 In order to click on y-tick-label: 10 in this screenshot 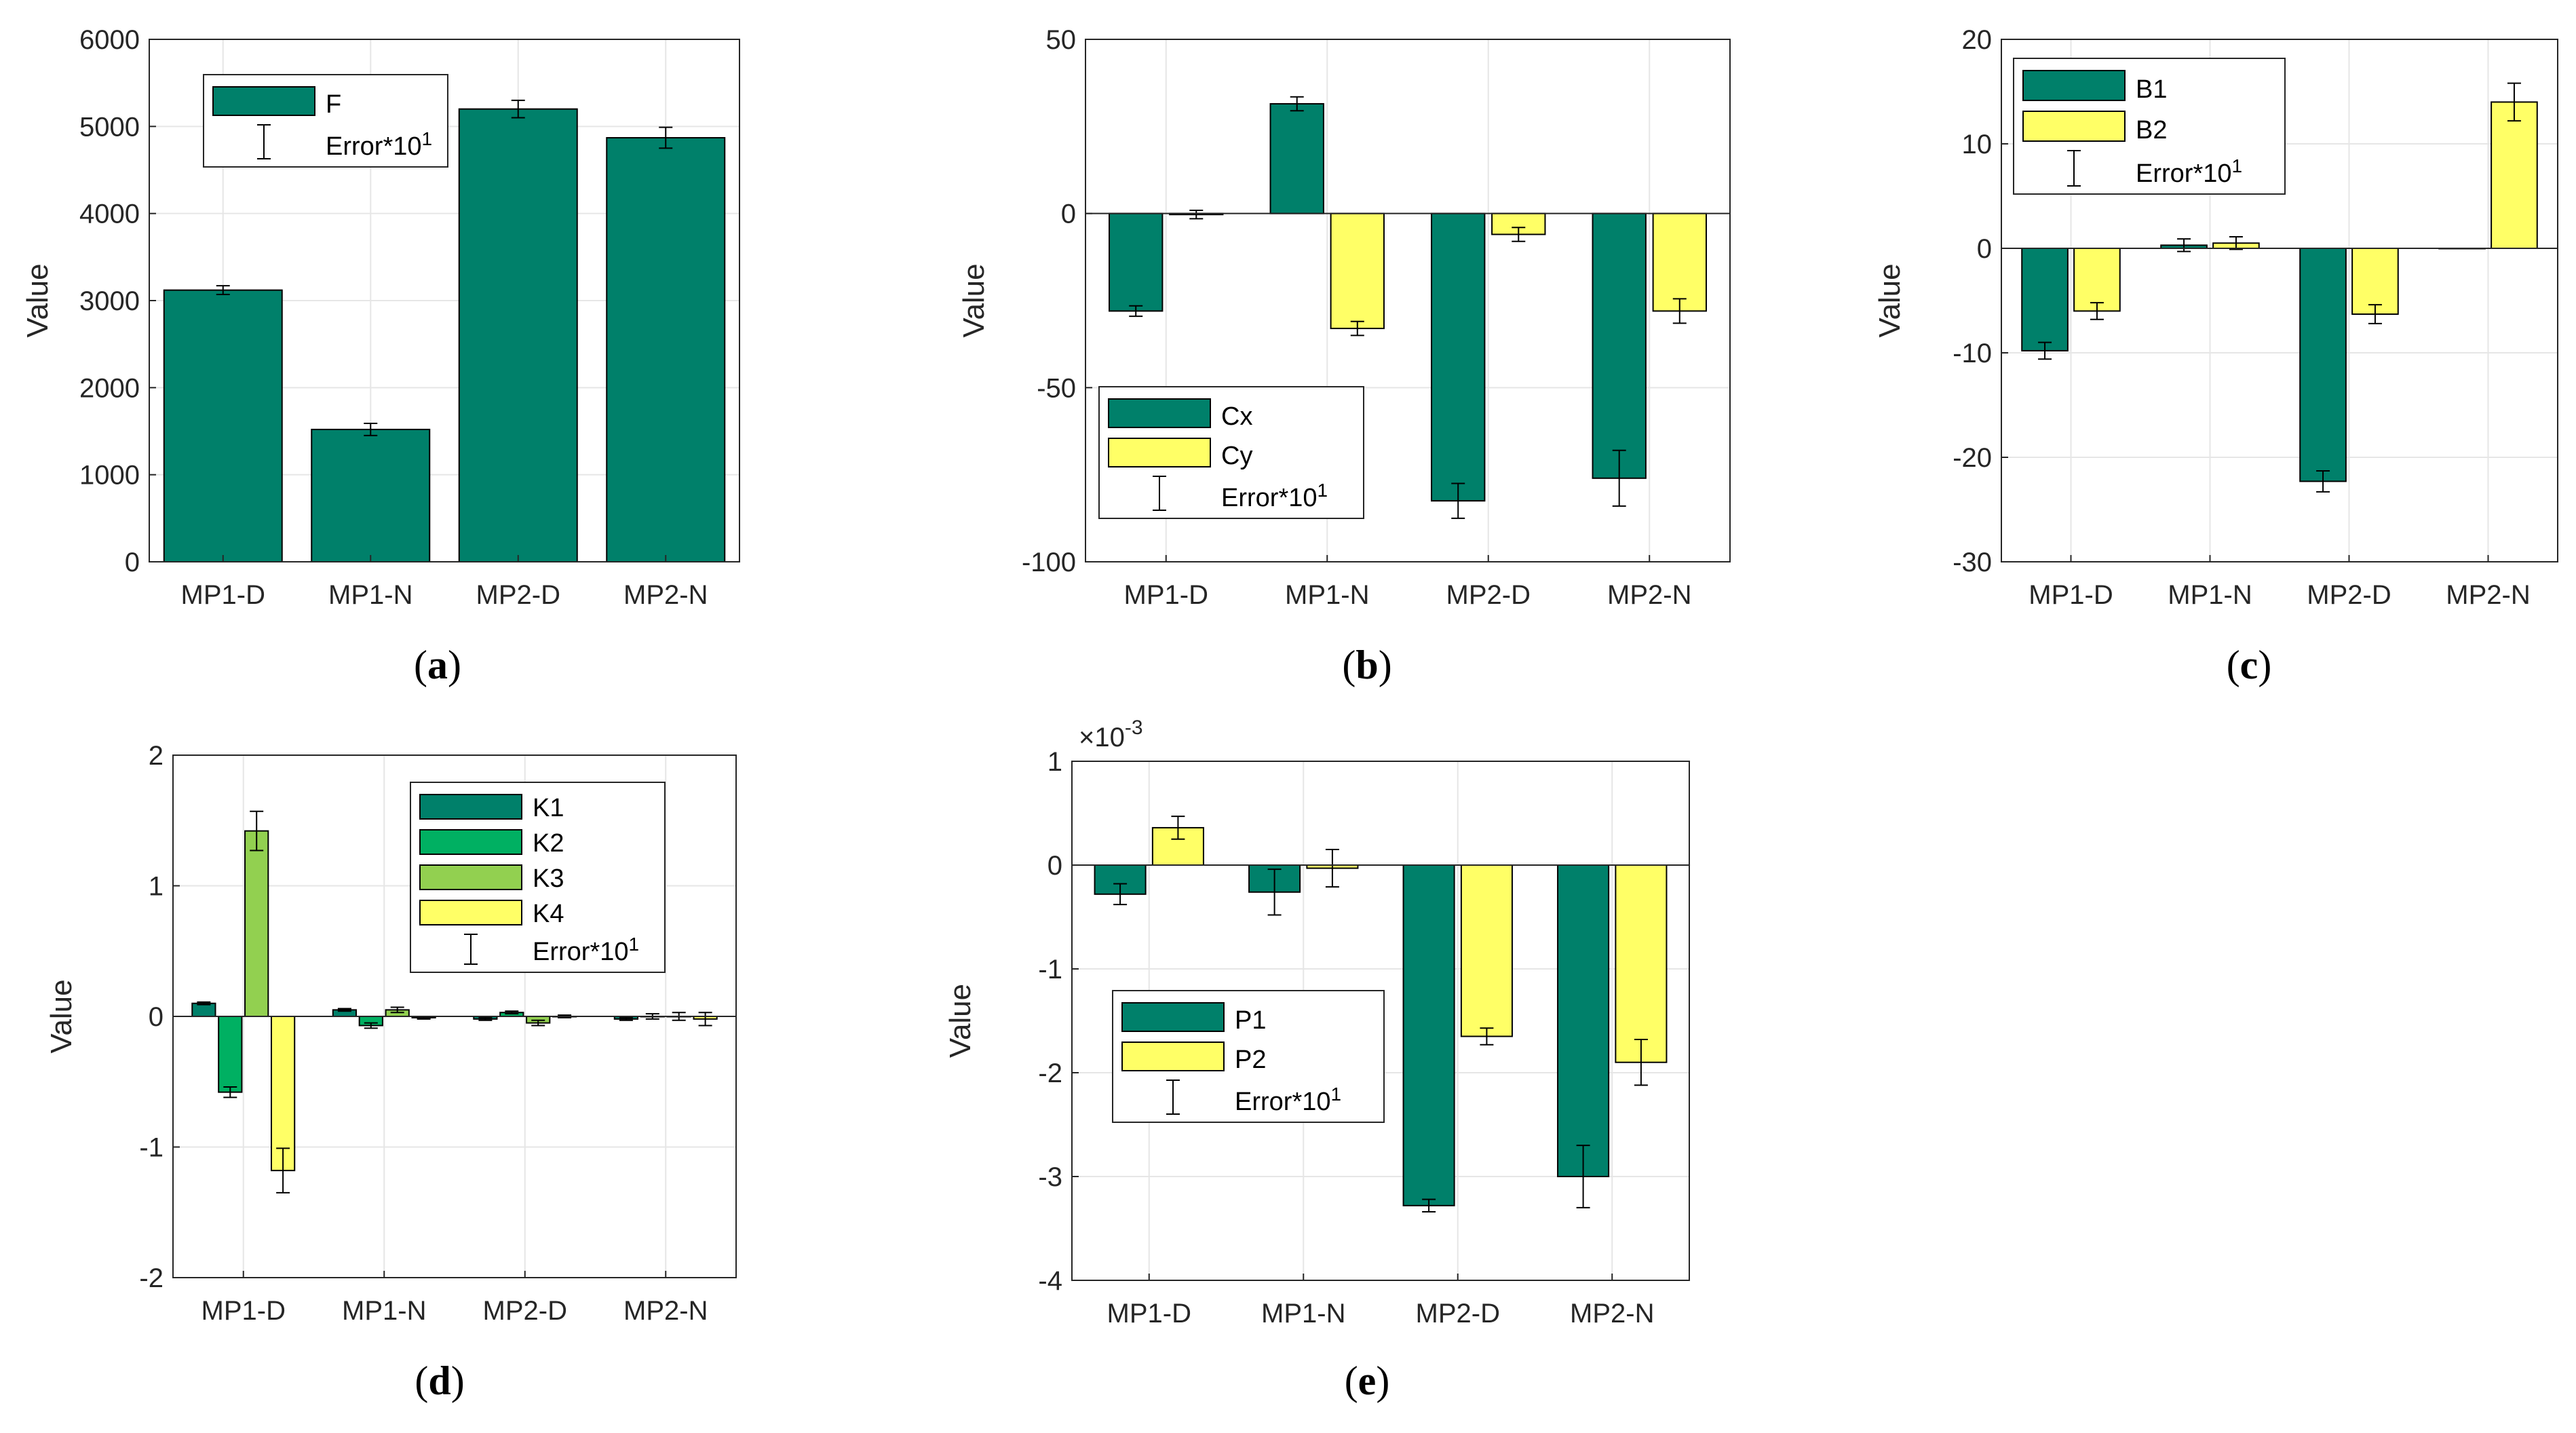, I will do `click(1977, 144)`.